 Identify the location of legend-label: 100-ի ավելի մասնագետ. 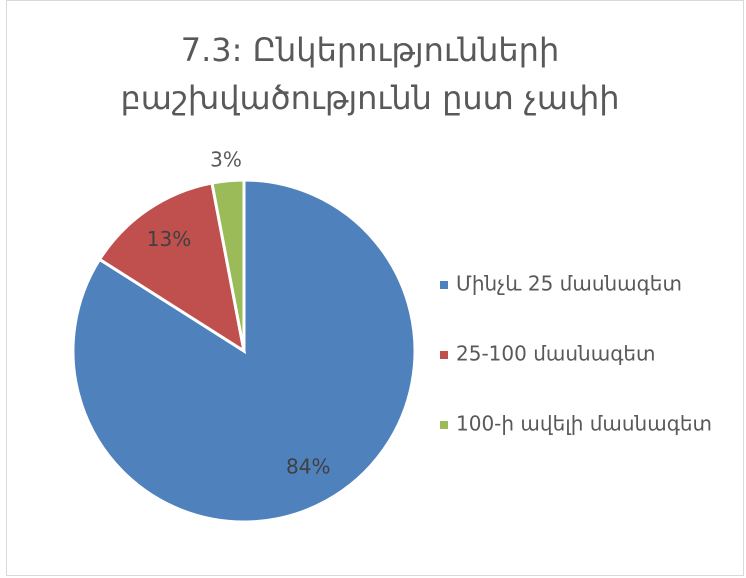
(584, 424).